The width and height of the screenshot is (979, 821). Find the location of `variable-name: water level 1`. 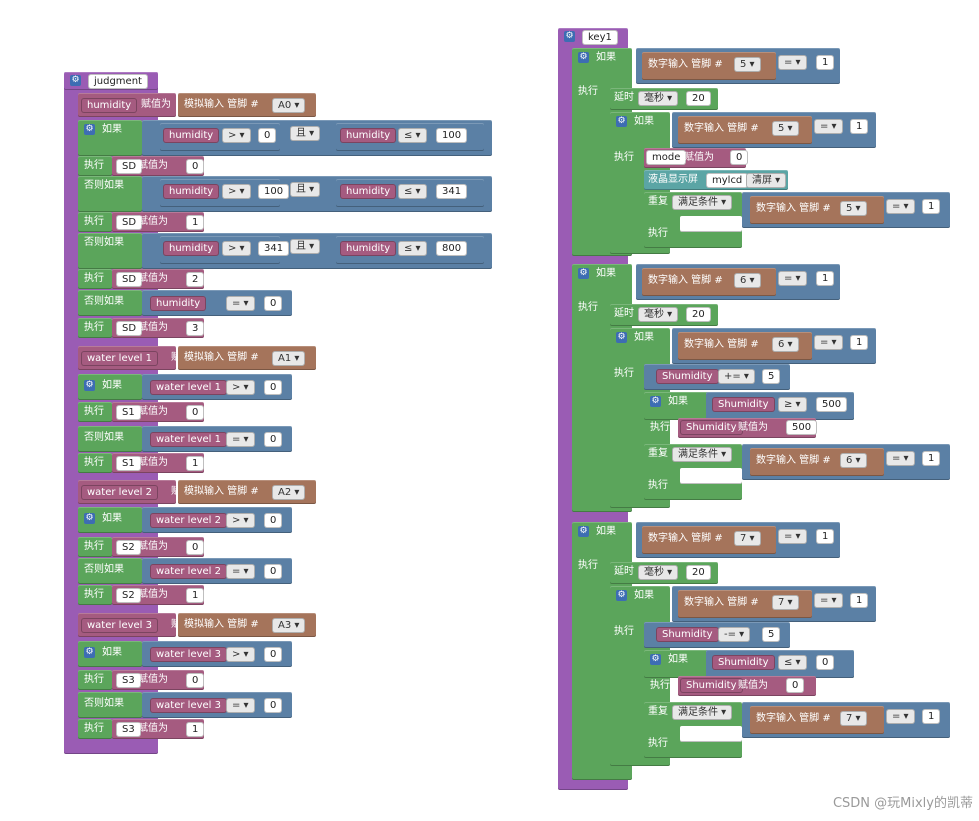

variable-name: water level 1 is located at coordinates (188, 439).